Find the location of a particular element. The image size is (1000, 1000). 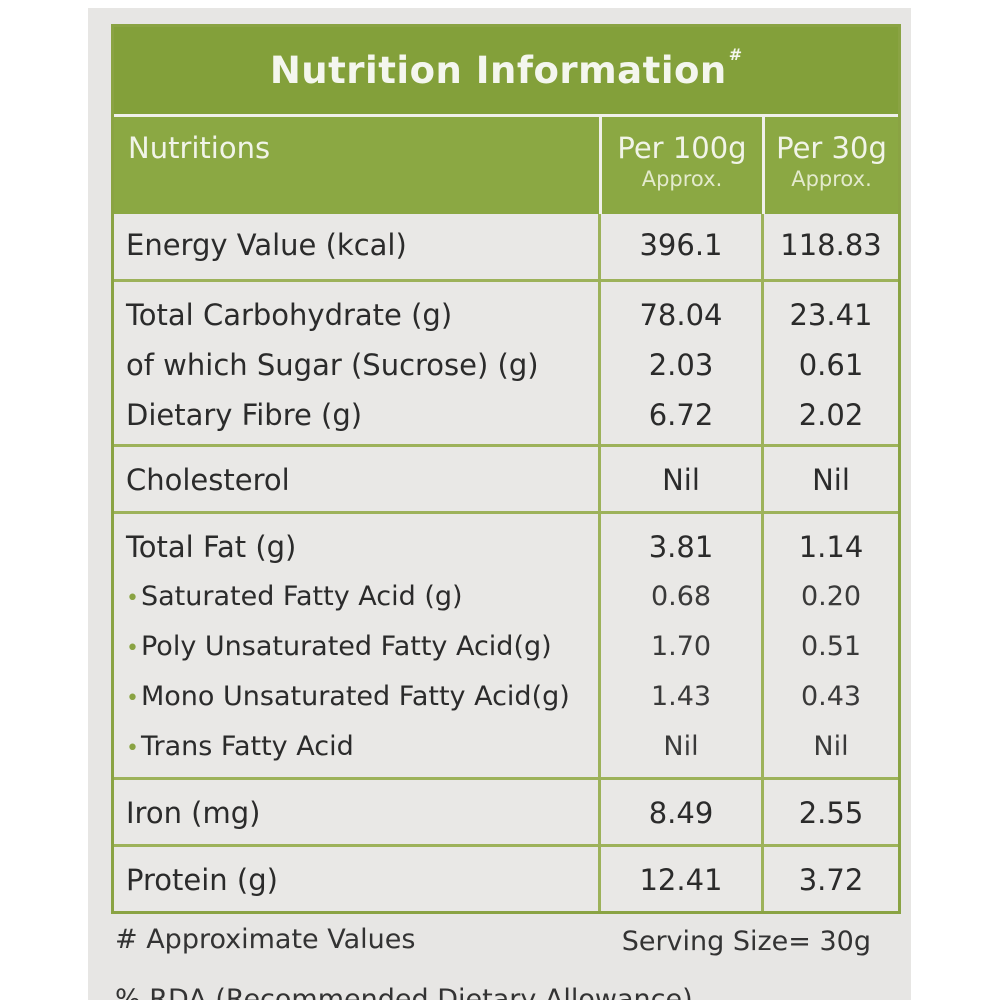

table-row: Cholesterol Nil Nil is located at coordinates (506, 480).